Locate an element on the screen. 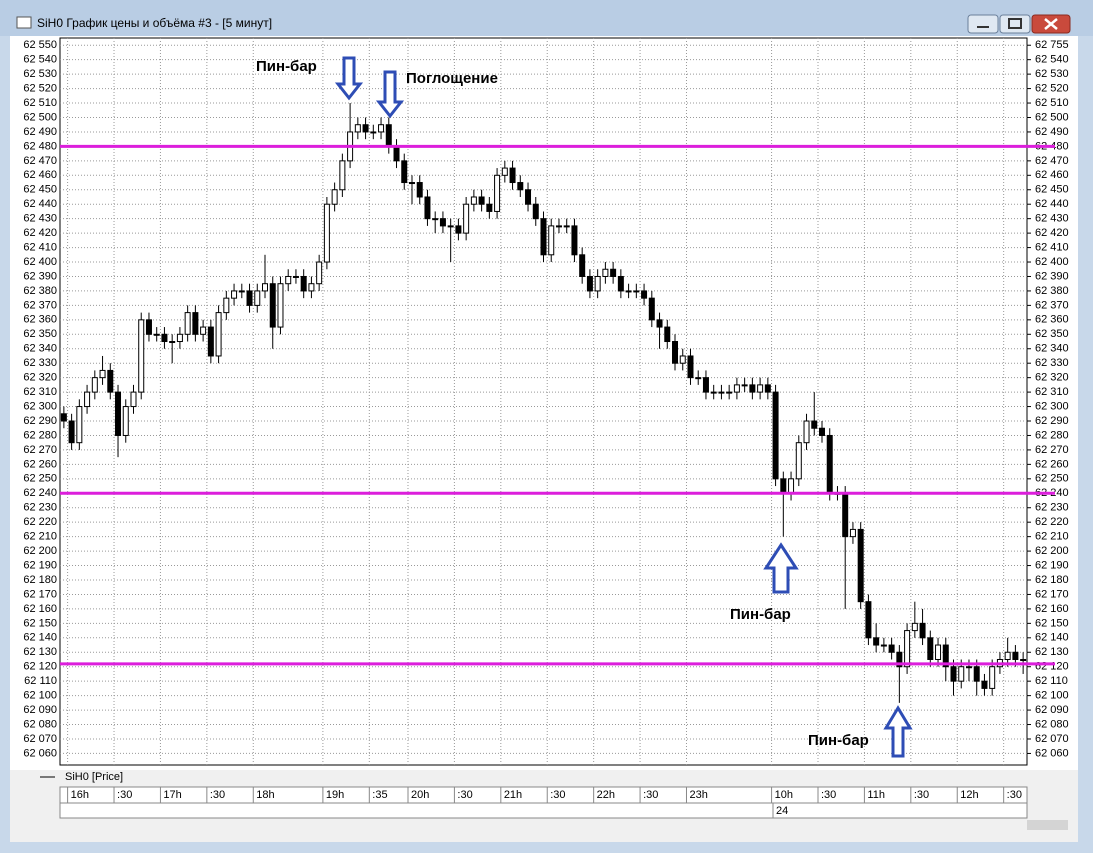  y-tick-label: 62 310 is located at coordinates (40, 392).